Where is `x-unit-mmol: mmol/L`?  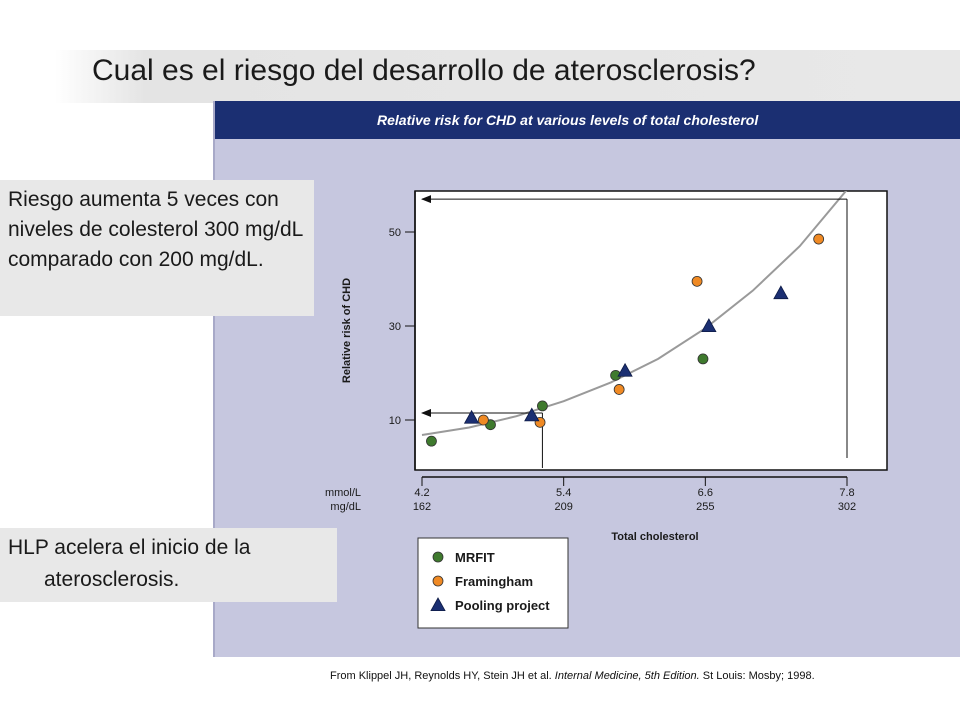 x-unit-mmol: mmol/L is located at coordinates (343, 493).